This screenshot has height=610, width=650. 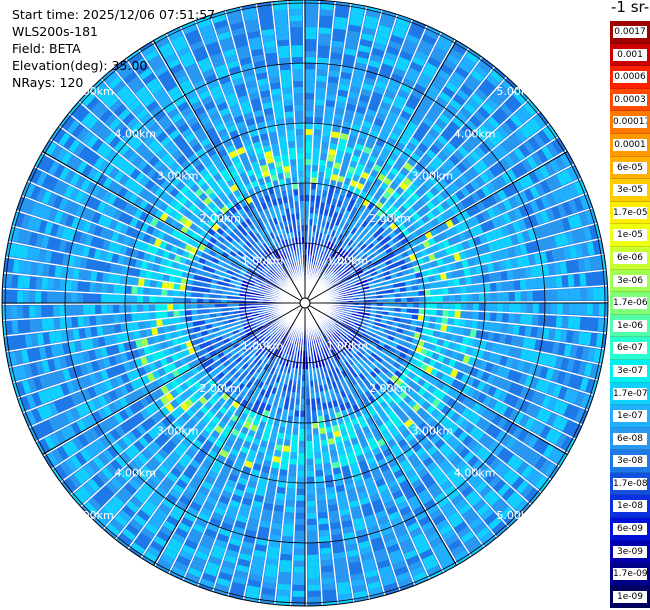 I want to click on colorbar-level-label: 1.7e-07, so click(x=630, y=393).